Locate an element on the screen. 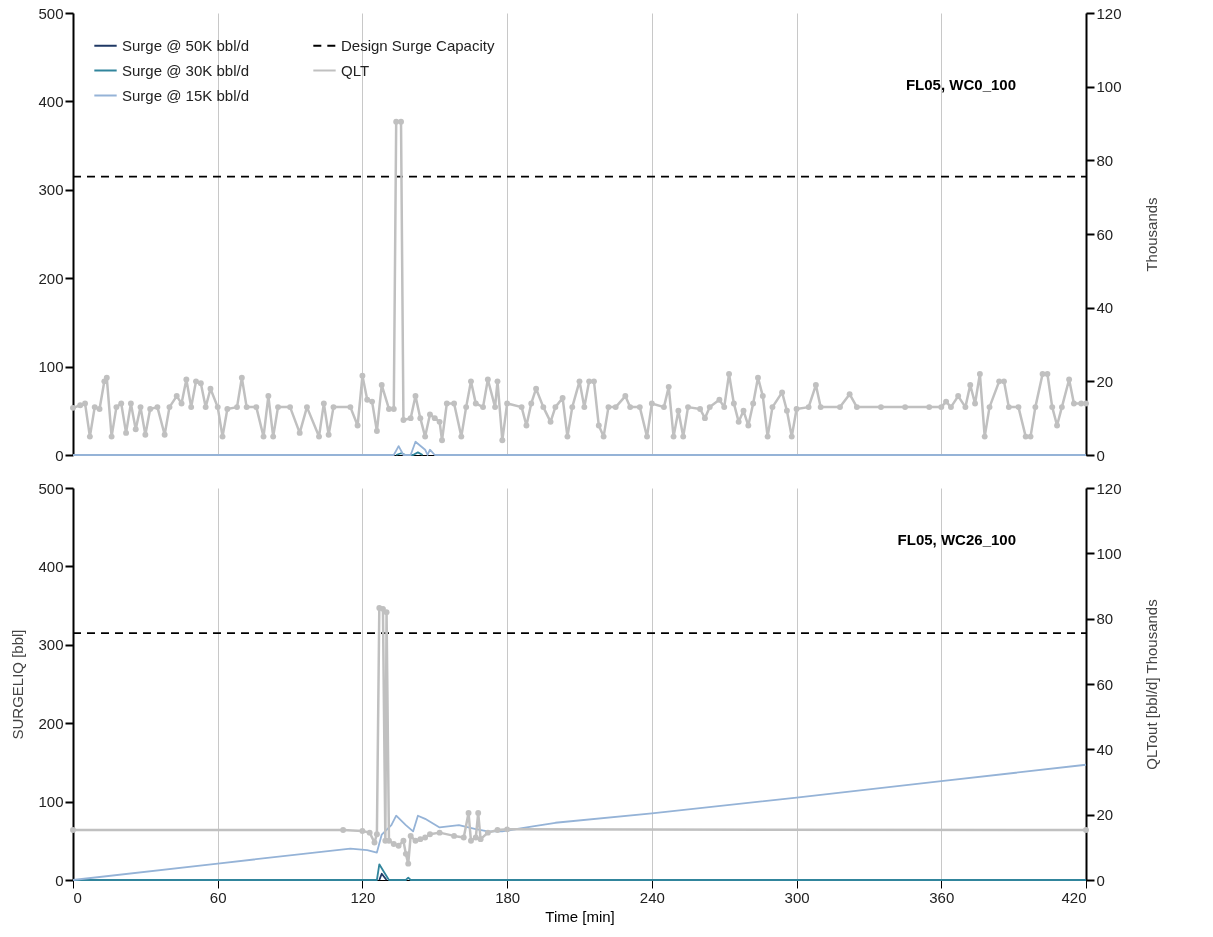  x-tick-label: 180 is located at coordinates (508, 897).